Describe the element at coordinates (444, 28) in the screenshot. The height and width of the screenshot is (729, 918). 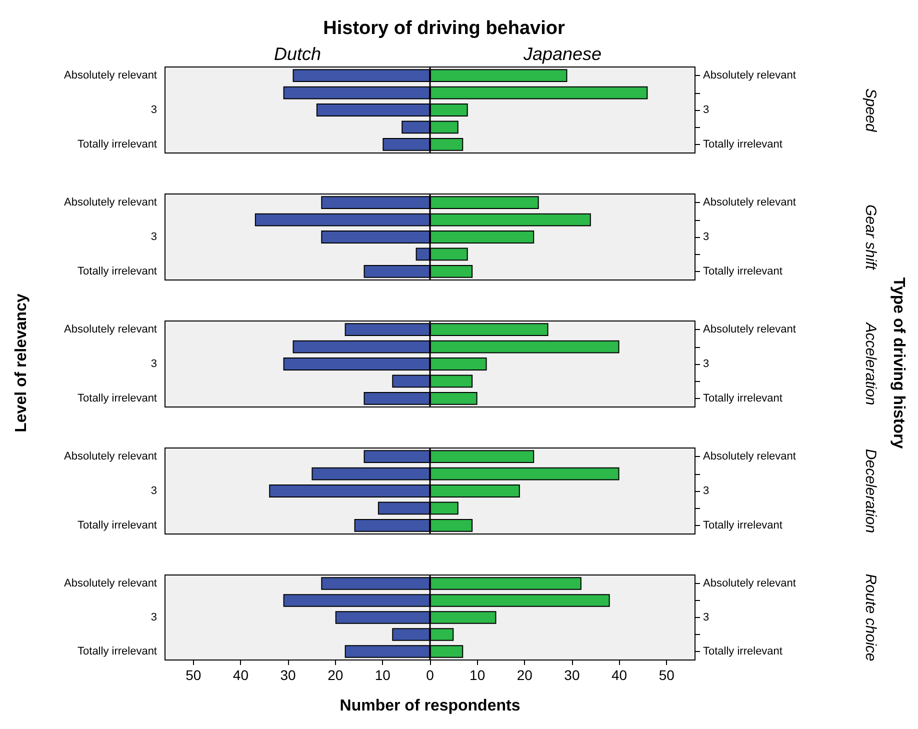
I see `chart-title: History of driving behavior` at that location.